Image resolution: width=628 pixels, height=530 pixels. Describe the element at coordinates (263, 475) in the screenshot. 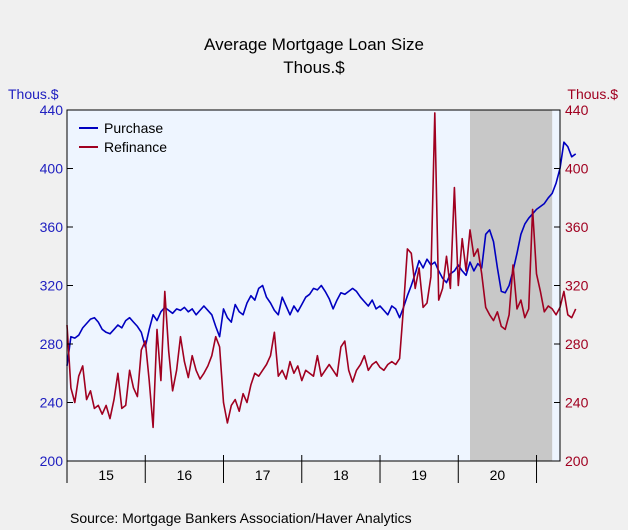

I see `x-tick-label: 17` at that location.